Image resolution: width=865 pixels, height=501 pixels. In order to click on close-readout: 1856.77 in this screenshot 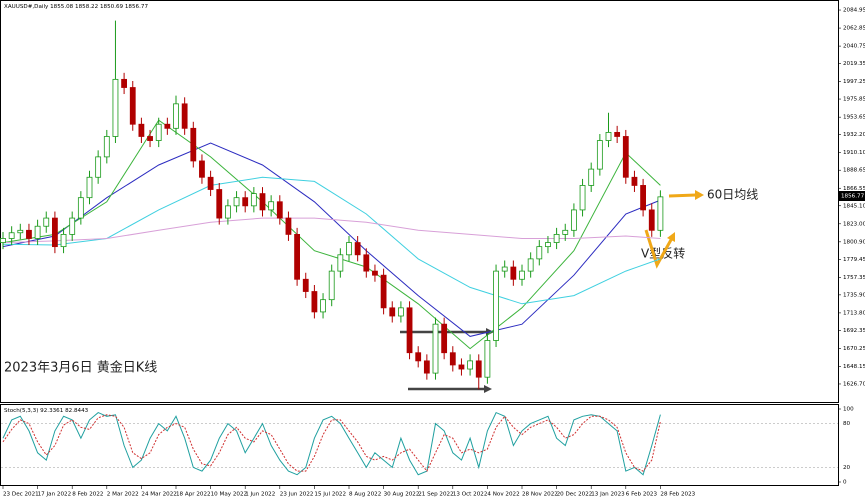, I will do `click(137, 7)`.